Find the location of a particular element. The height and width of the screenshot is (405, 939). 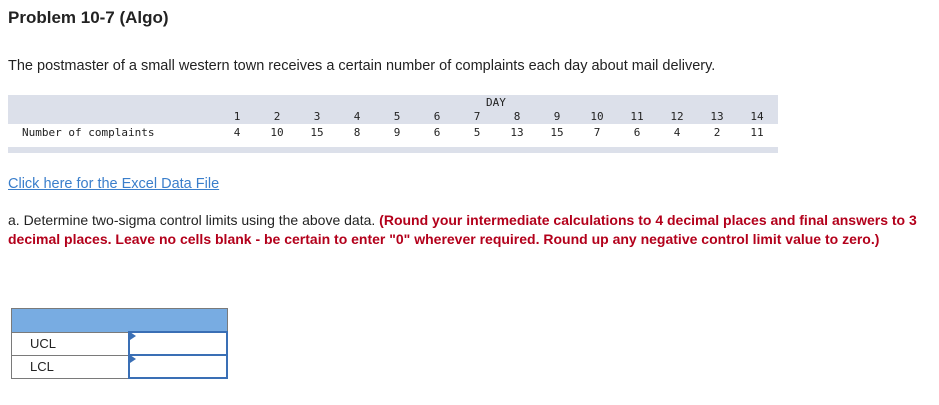

day-header: DAY is located at coordinates (496, 102).